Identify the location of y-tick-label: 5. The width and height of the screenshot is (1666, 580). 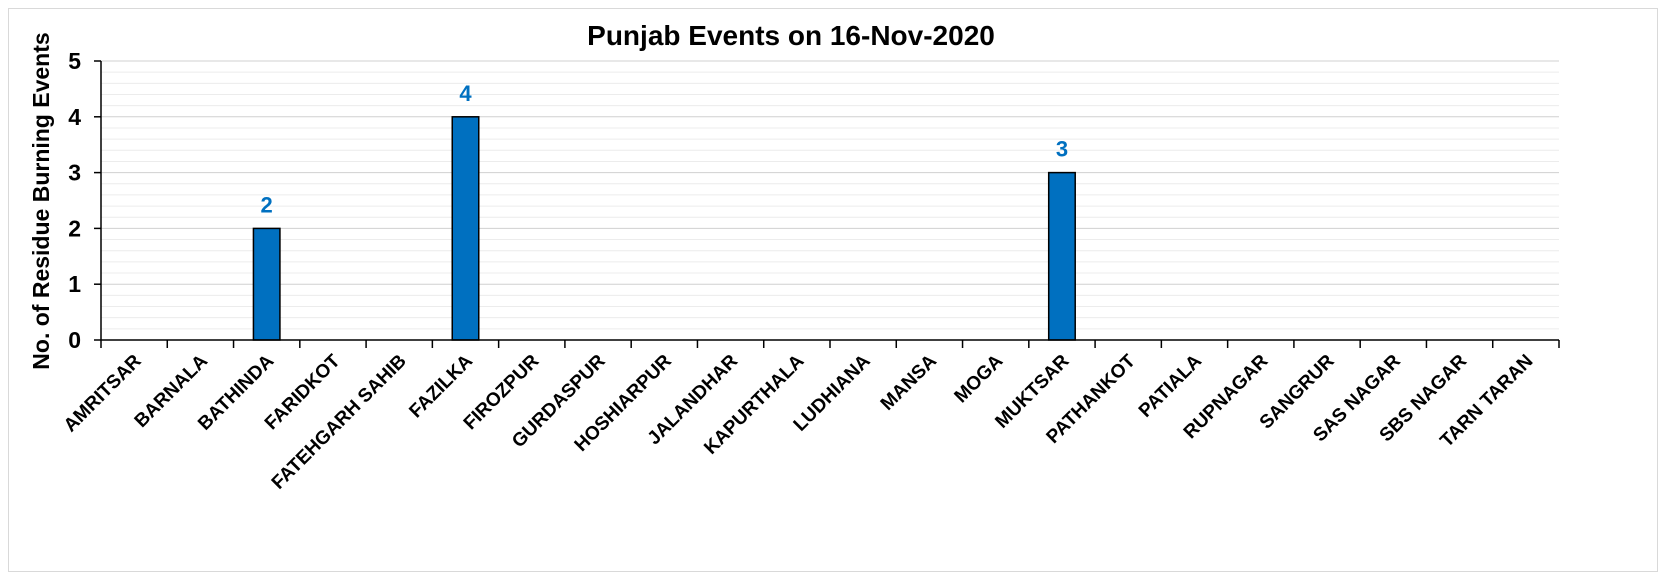
(74, 61).